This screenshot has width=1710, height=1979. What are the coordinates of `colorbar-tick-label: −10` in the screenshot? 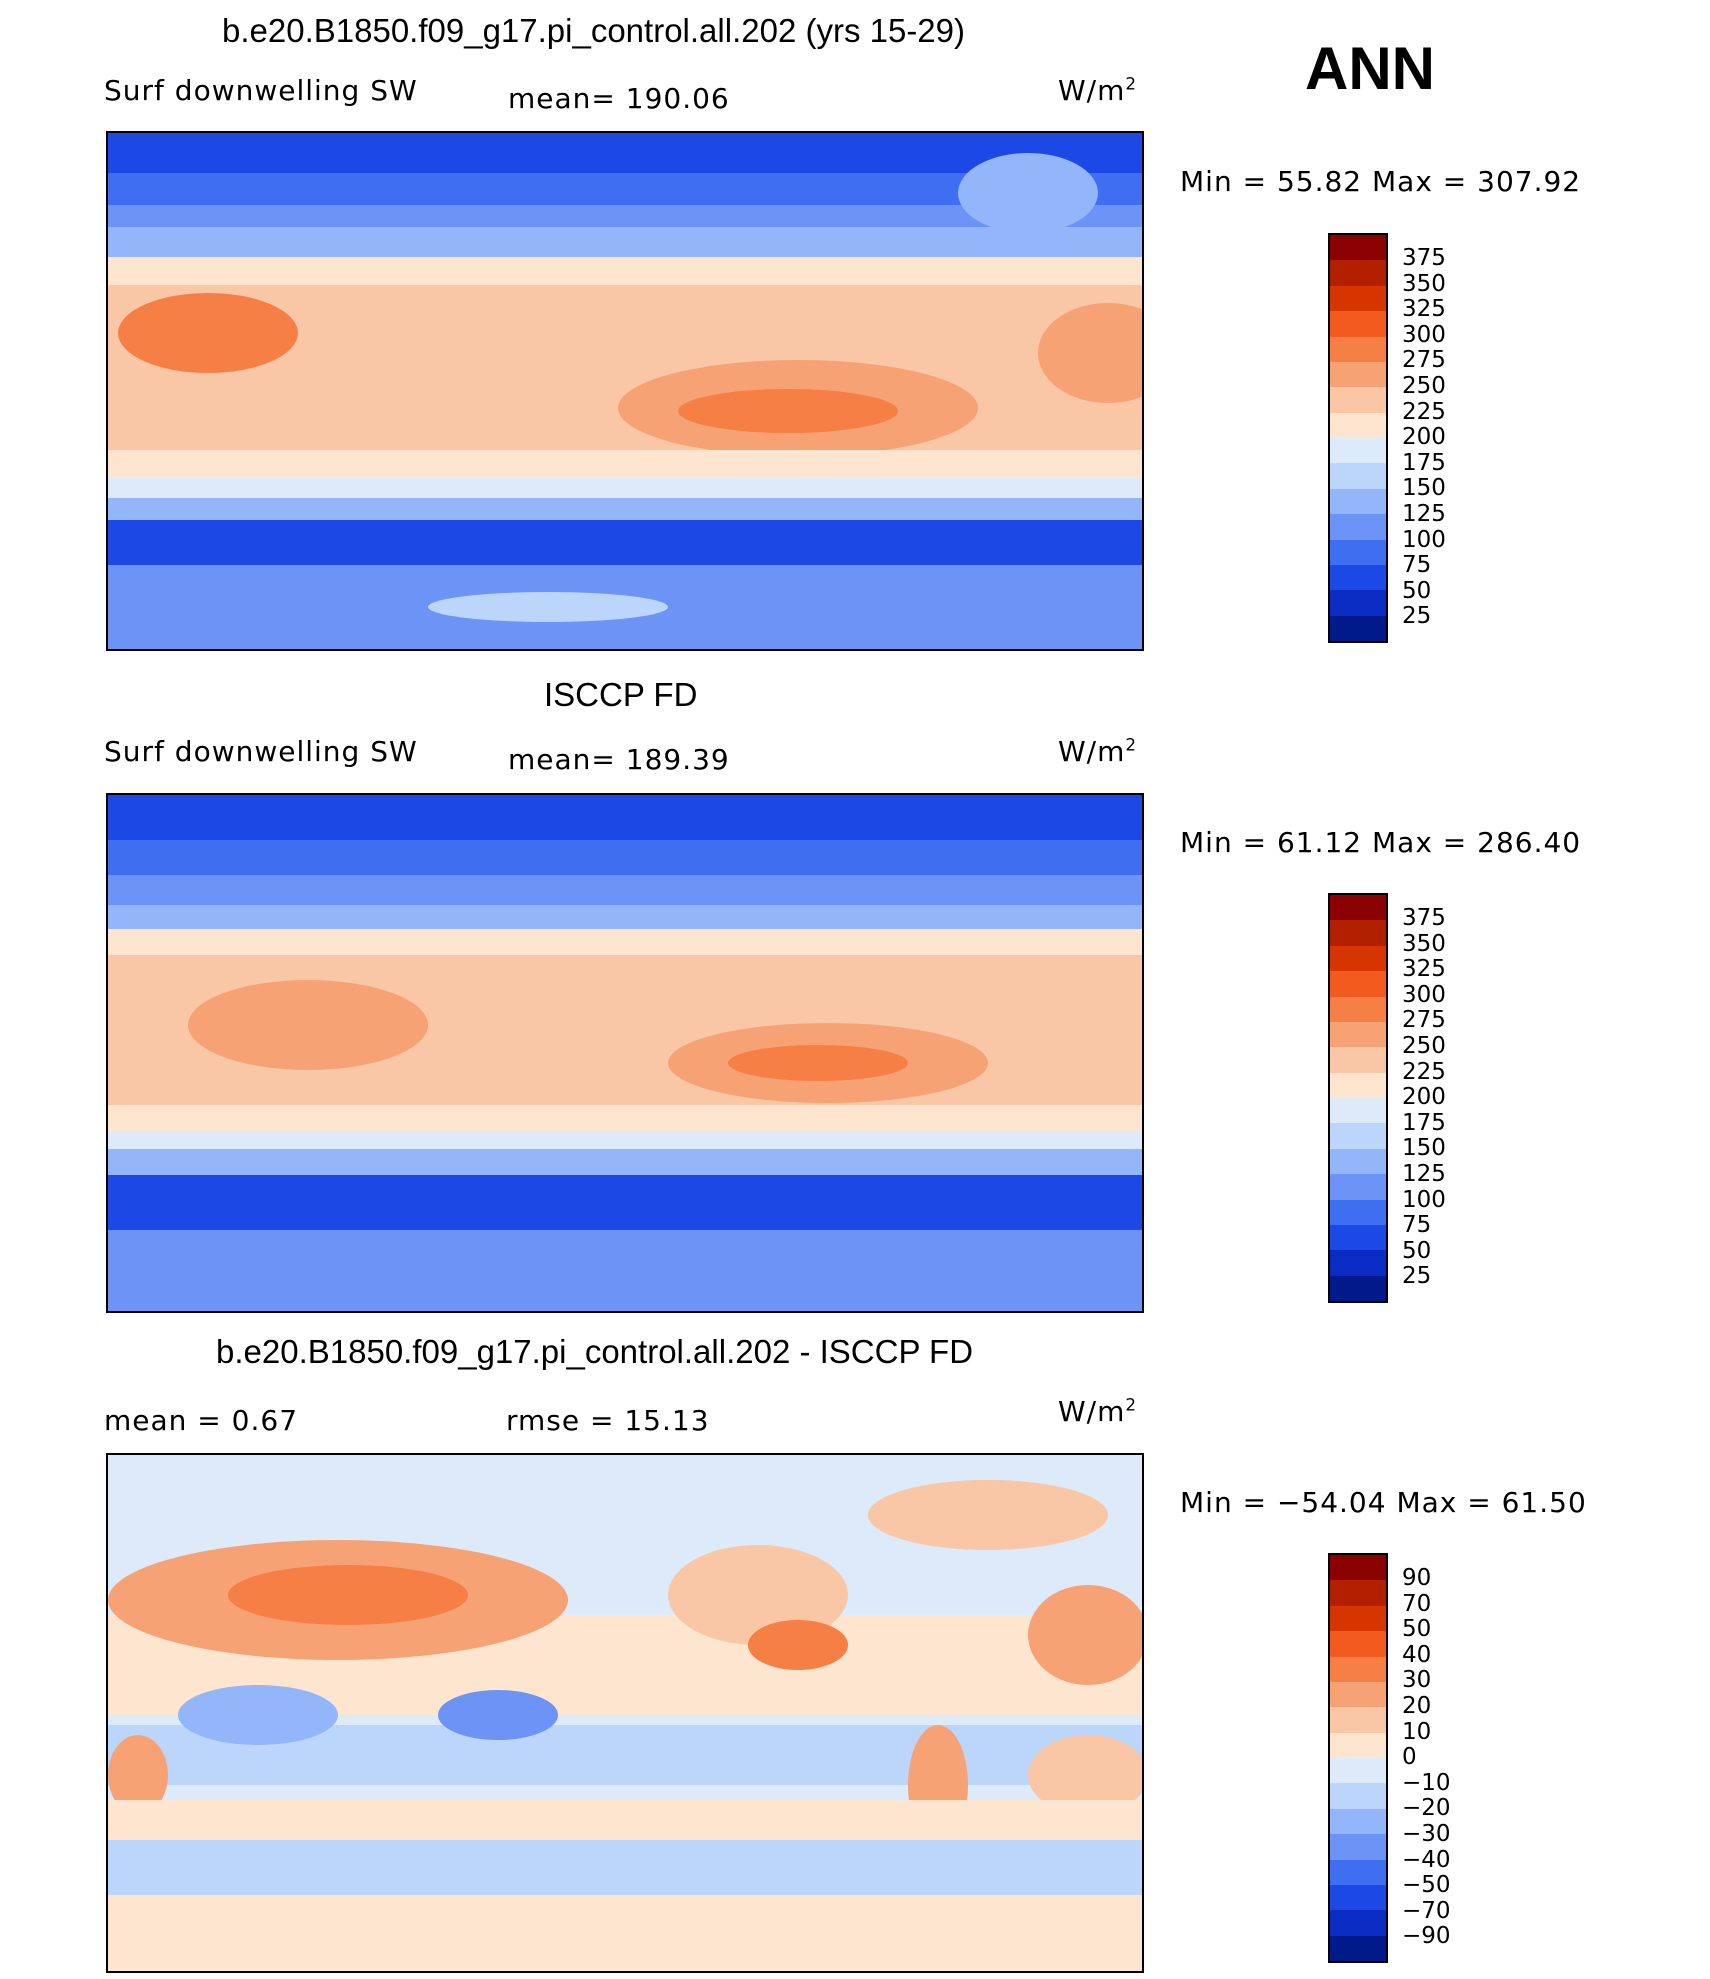 It's located at (1426, 1782).